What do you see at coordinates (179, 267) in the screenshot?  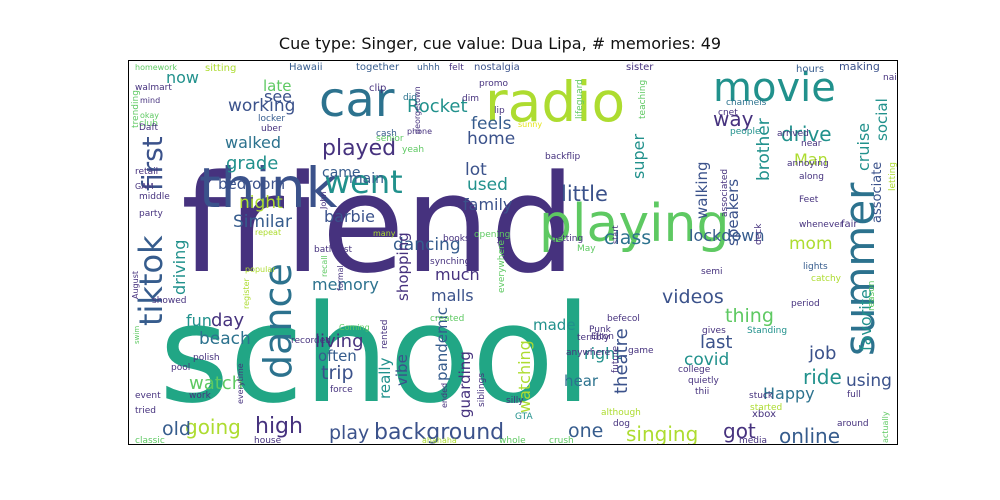 I see `word-driving: driving` at bounding box center [179, 267].